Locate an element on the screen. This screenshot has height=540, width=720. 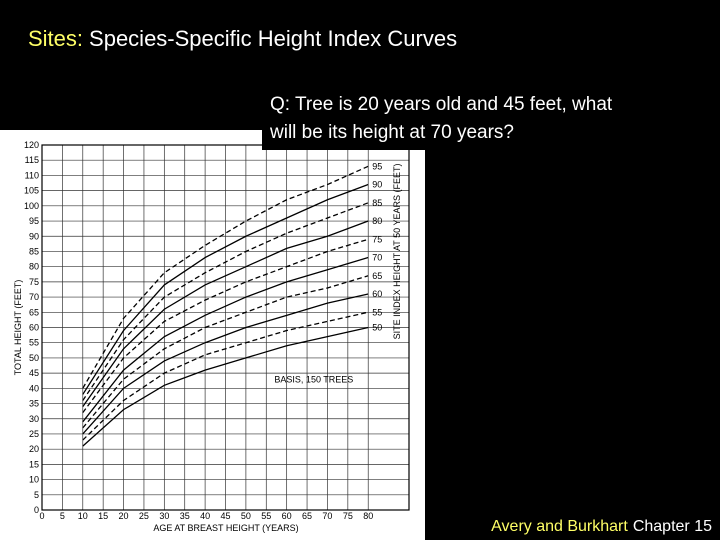
series-label: 80 is located at coordinates (377, 221).